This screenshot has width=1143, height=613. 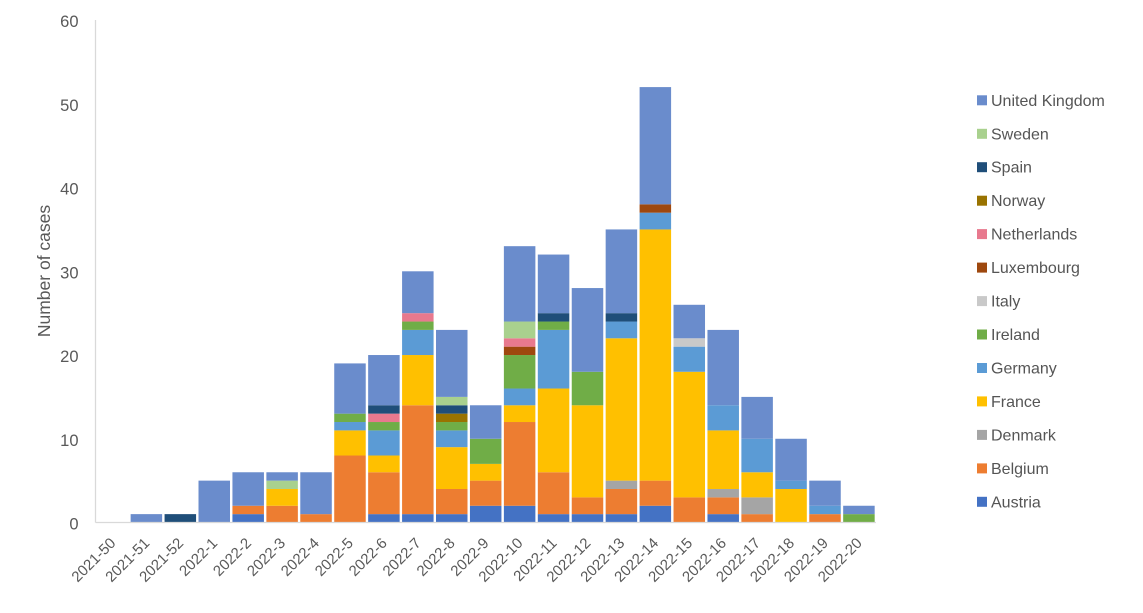 I want to click on svg-text: Netherlands, so click(x=1034, y=235).